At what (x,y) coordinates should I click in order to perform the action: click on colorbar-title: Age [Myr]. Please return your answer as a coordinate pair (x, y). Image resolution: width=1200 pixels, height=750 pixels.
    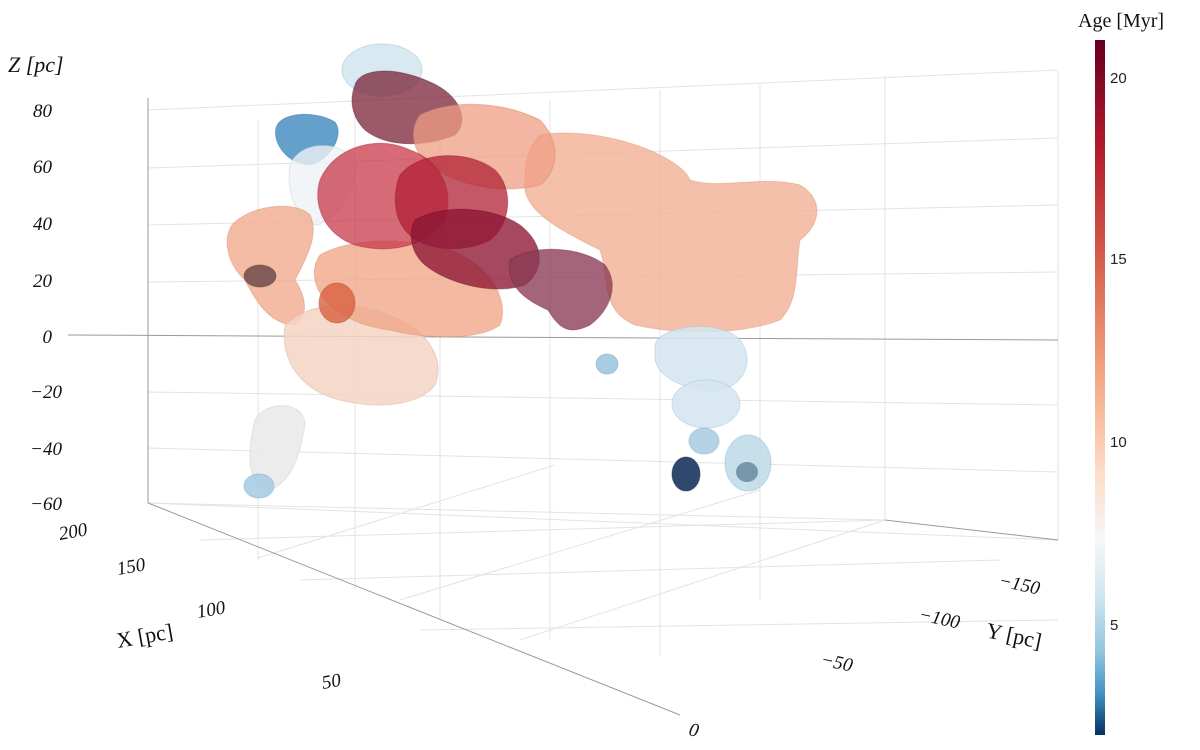
    Looking at the image, I should click on (1121, 21).